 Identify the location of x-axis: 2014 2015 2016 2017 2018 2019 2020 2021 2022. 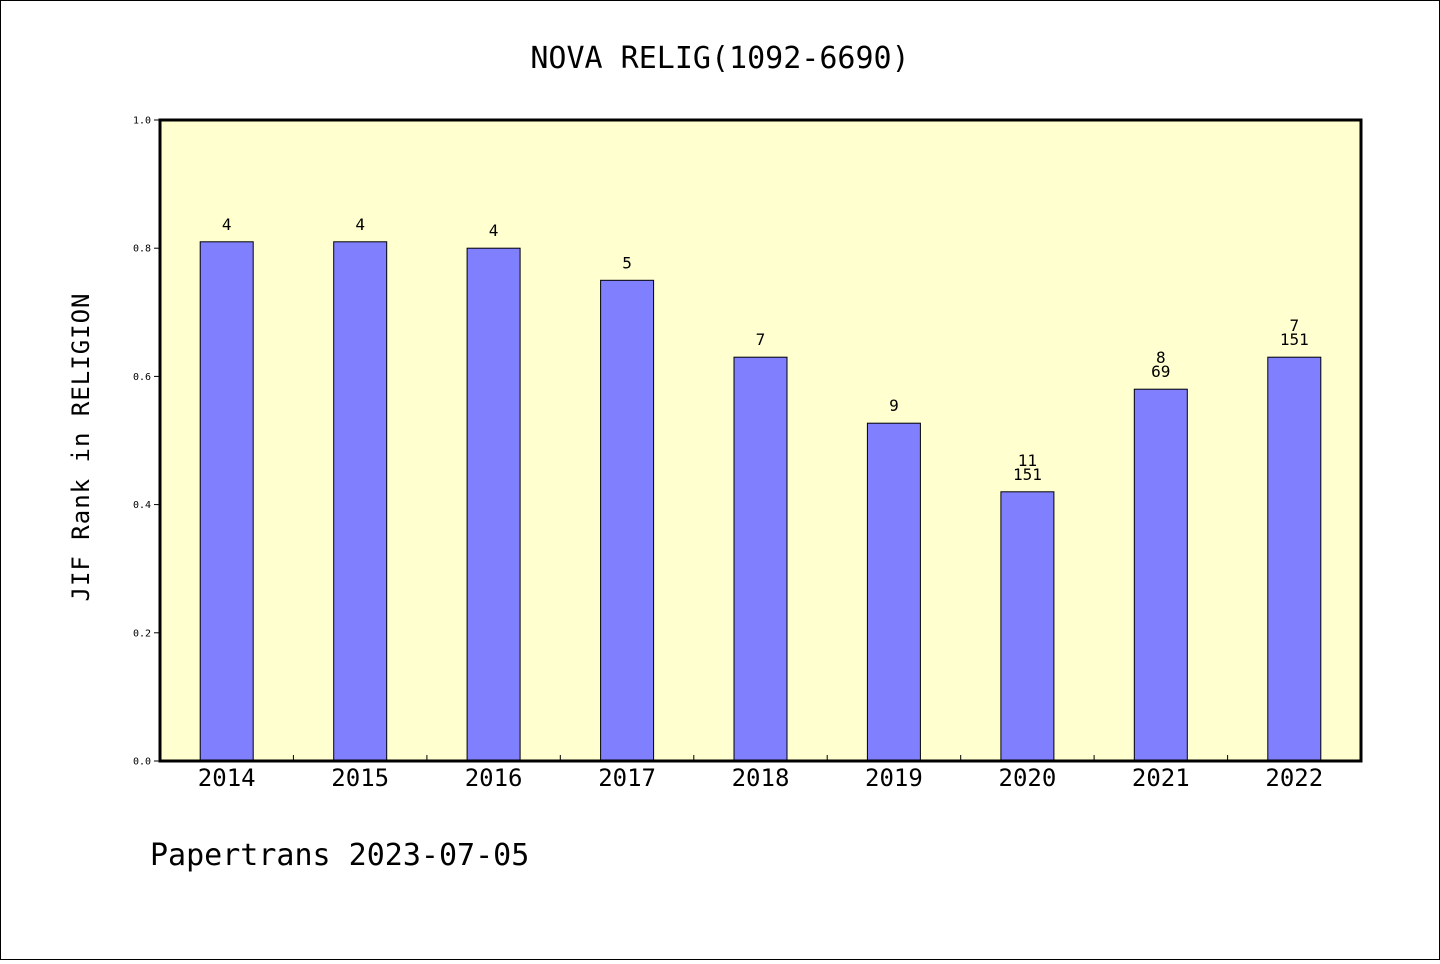
(760, 773).